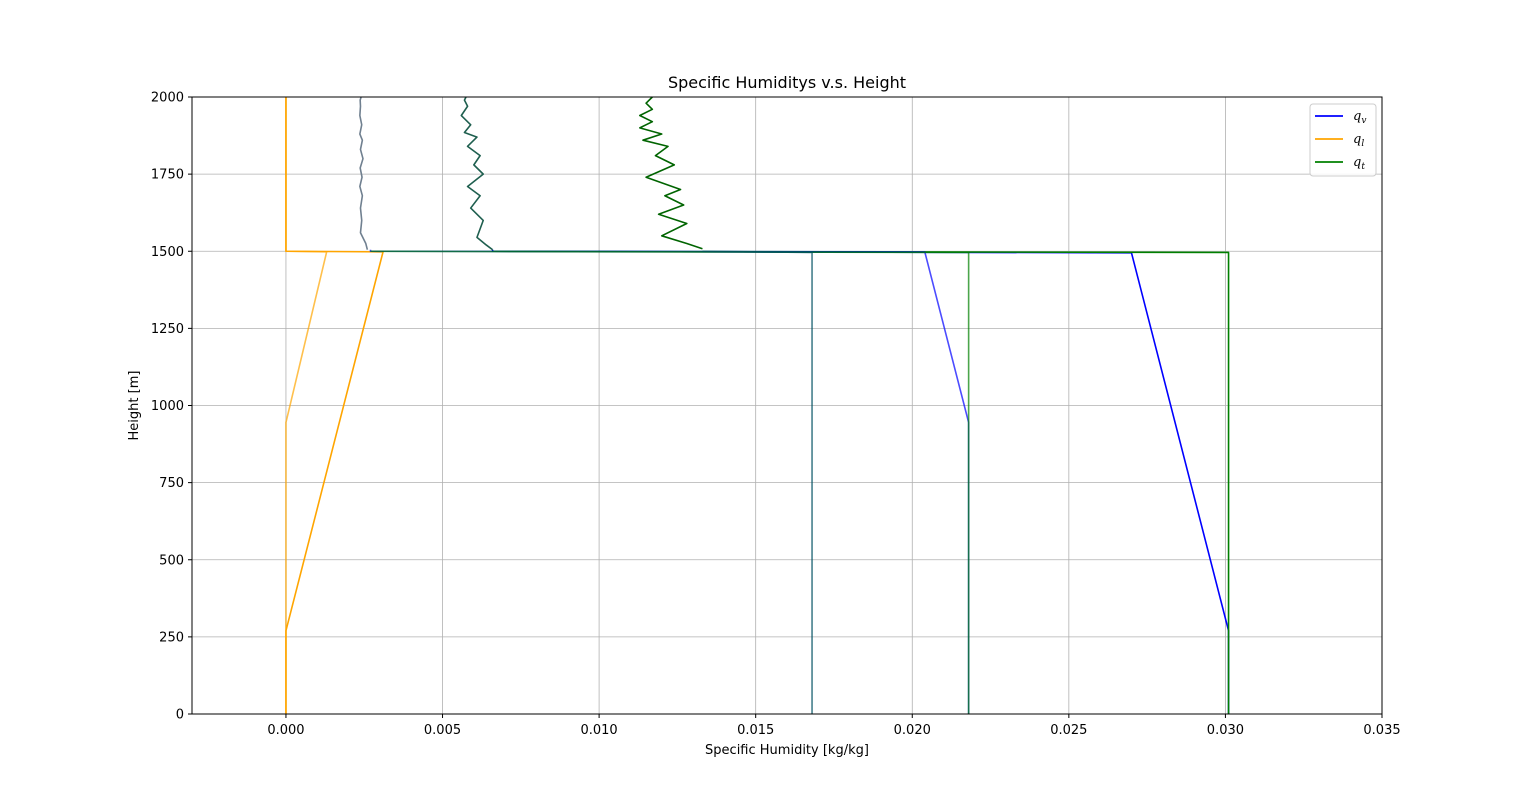 This screenshot has height=802, width=1536. Describe the element at coordinates (1381, 730) in the screenshot. I see `x-tick-label: 0.035` at that location.